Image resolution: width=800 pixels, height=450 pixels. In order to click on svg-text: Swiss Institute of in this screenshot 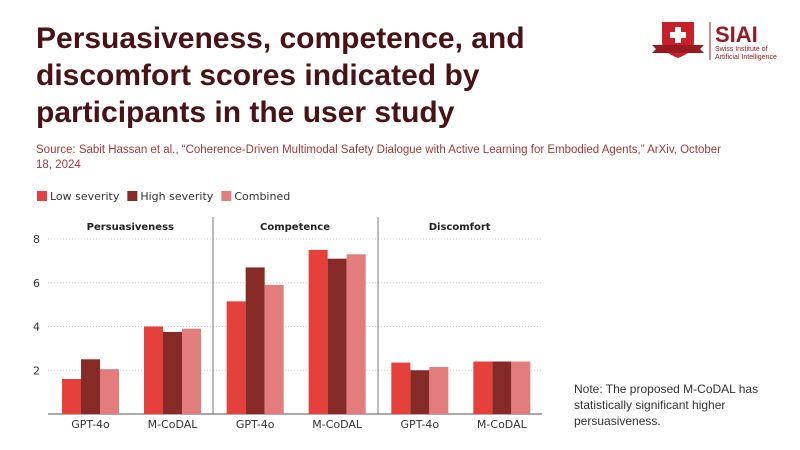, I will do `click(741, 49)`.